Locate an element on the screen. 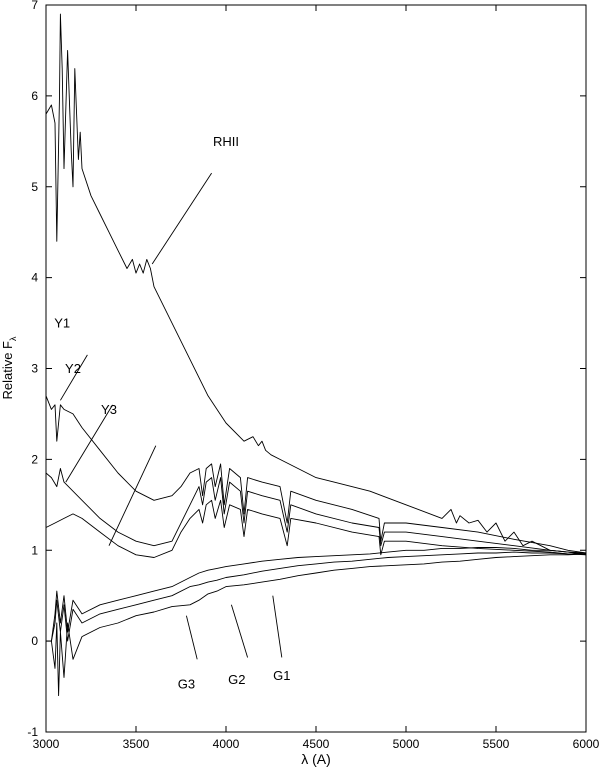 This screenshot has width=600, height=770. y-tick-label: 4 is located at coordinates (34, 278).